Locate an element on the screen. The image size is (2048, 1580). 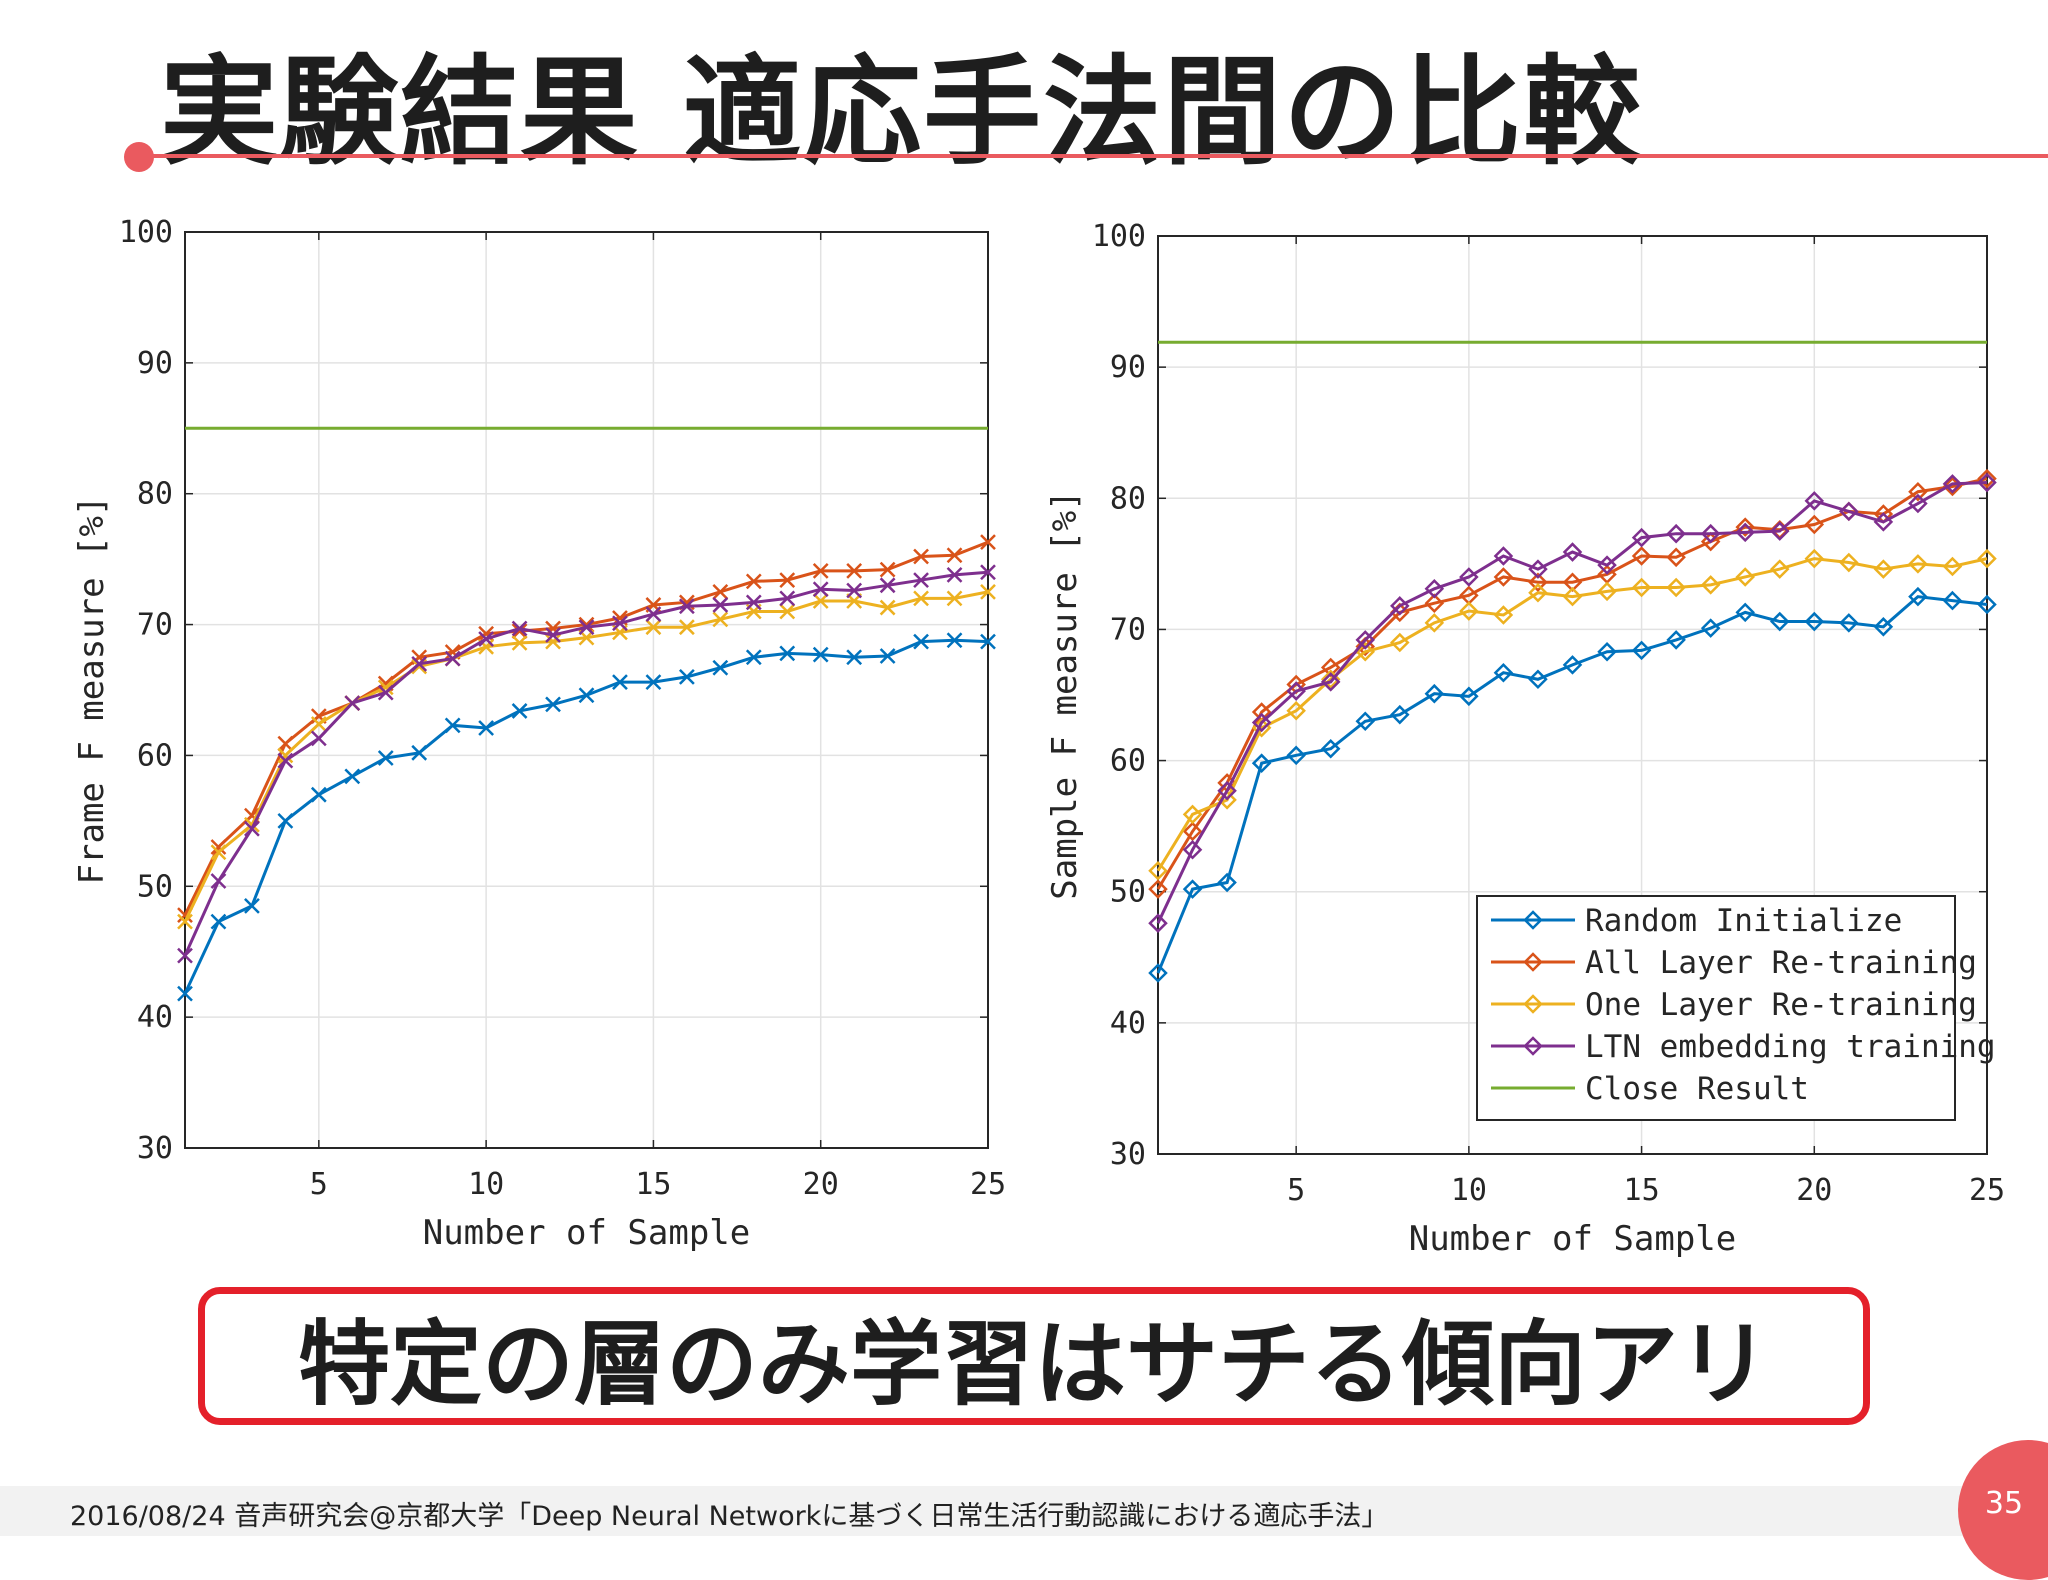
legend-item: Random Initialize is located at coordinates (1696, 921).